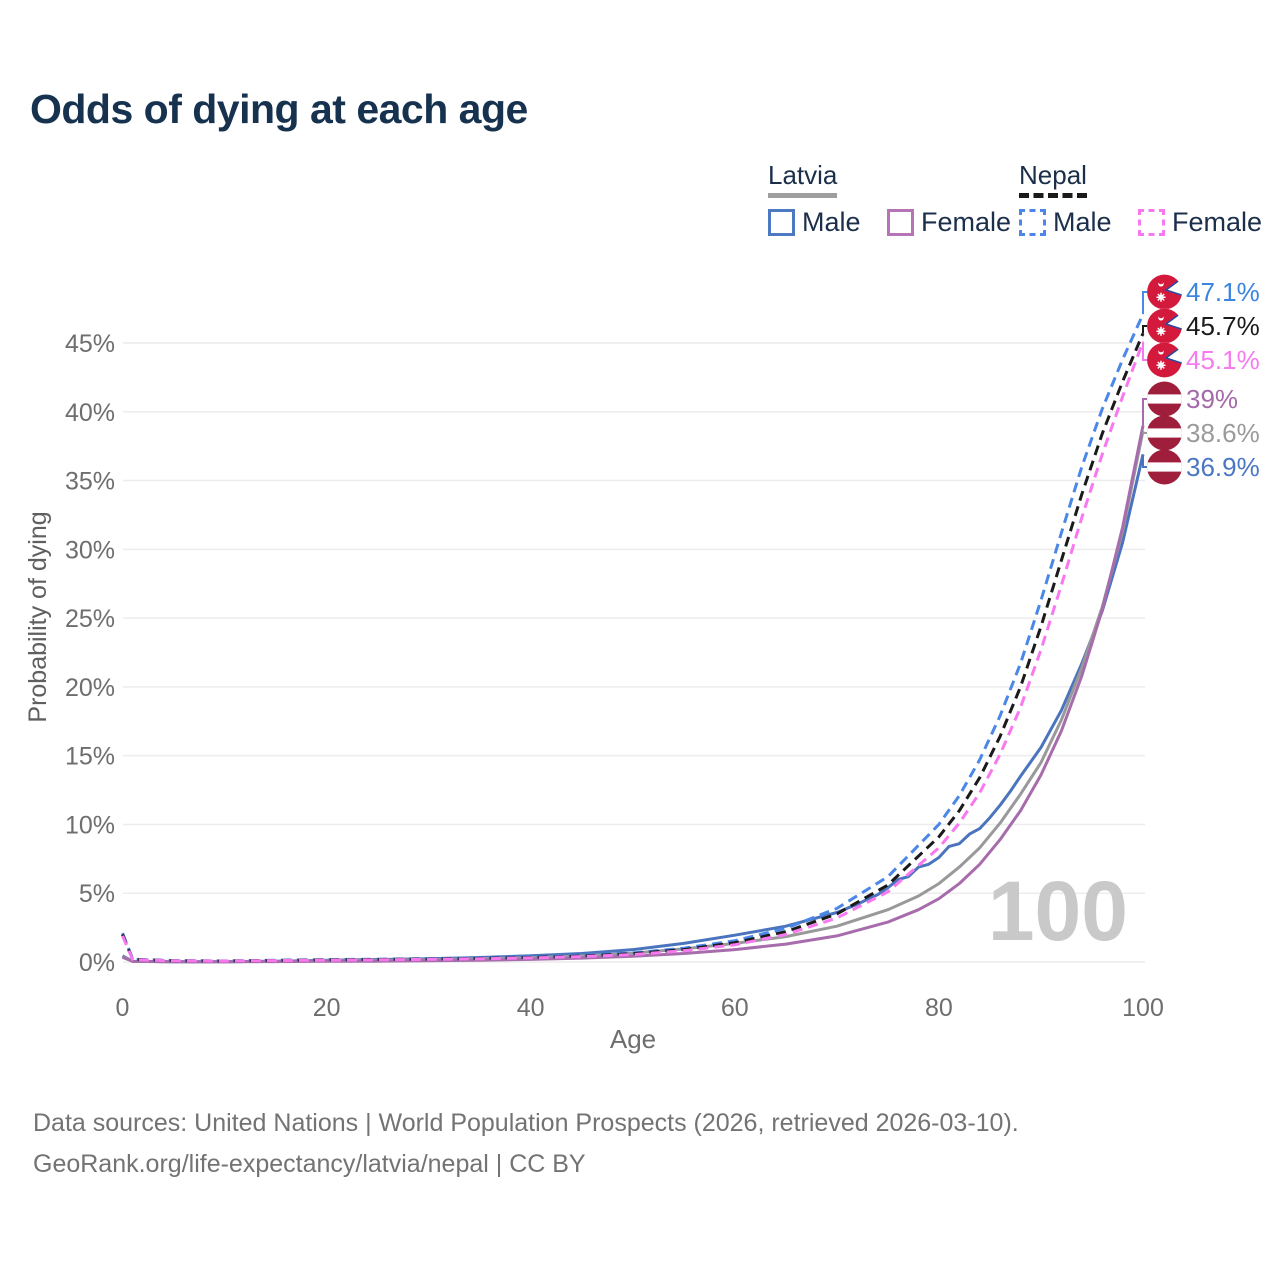 The height and width of the screenshot is (1280, 1280). I want to click on y-tick-label: 15%, so click(90, 757).